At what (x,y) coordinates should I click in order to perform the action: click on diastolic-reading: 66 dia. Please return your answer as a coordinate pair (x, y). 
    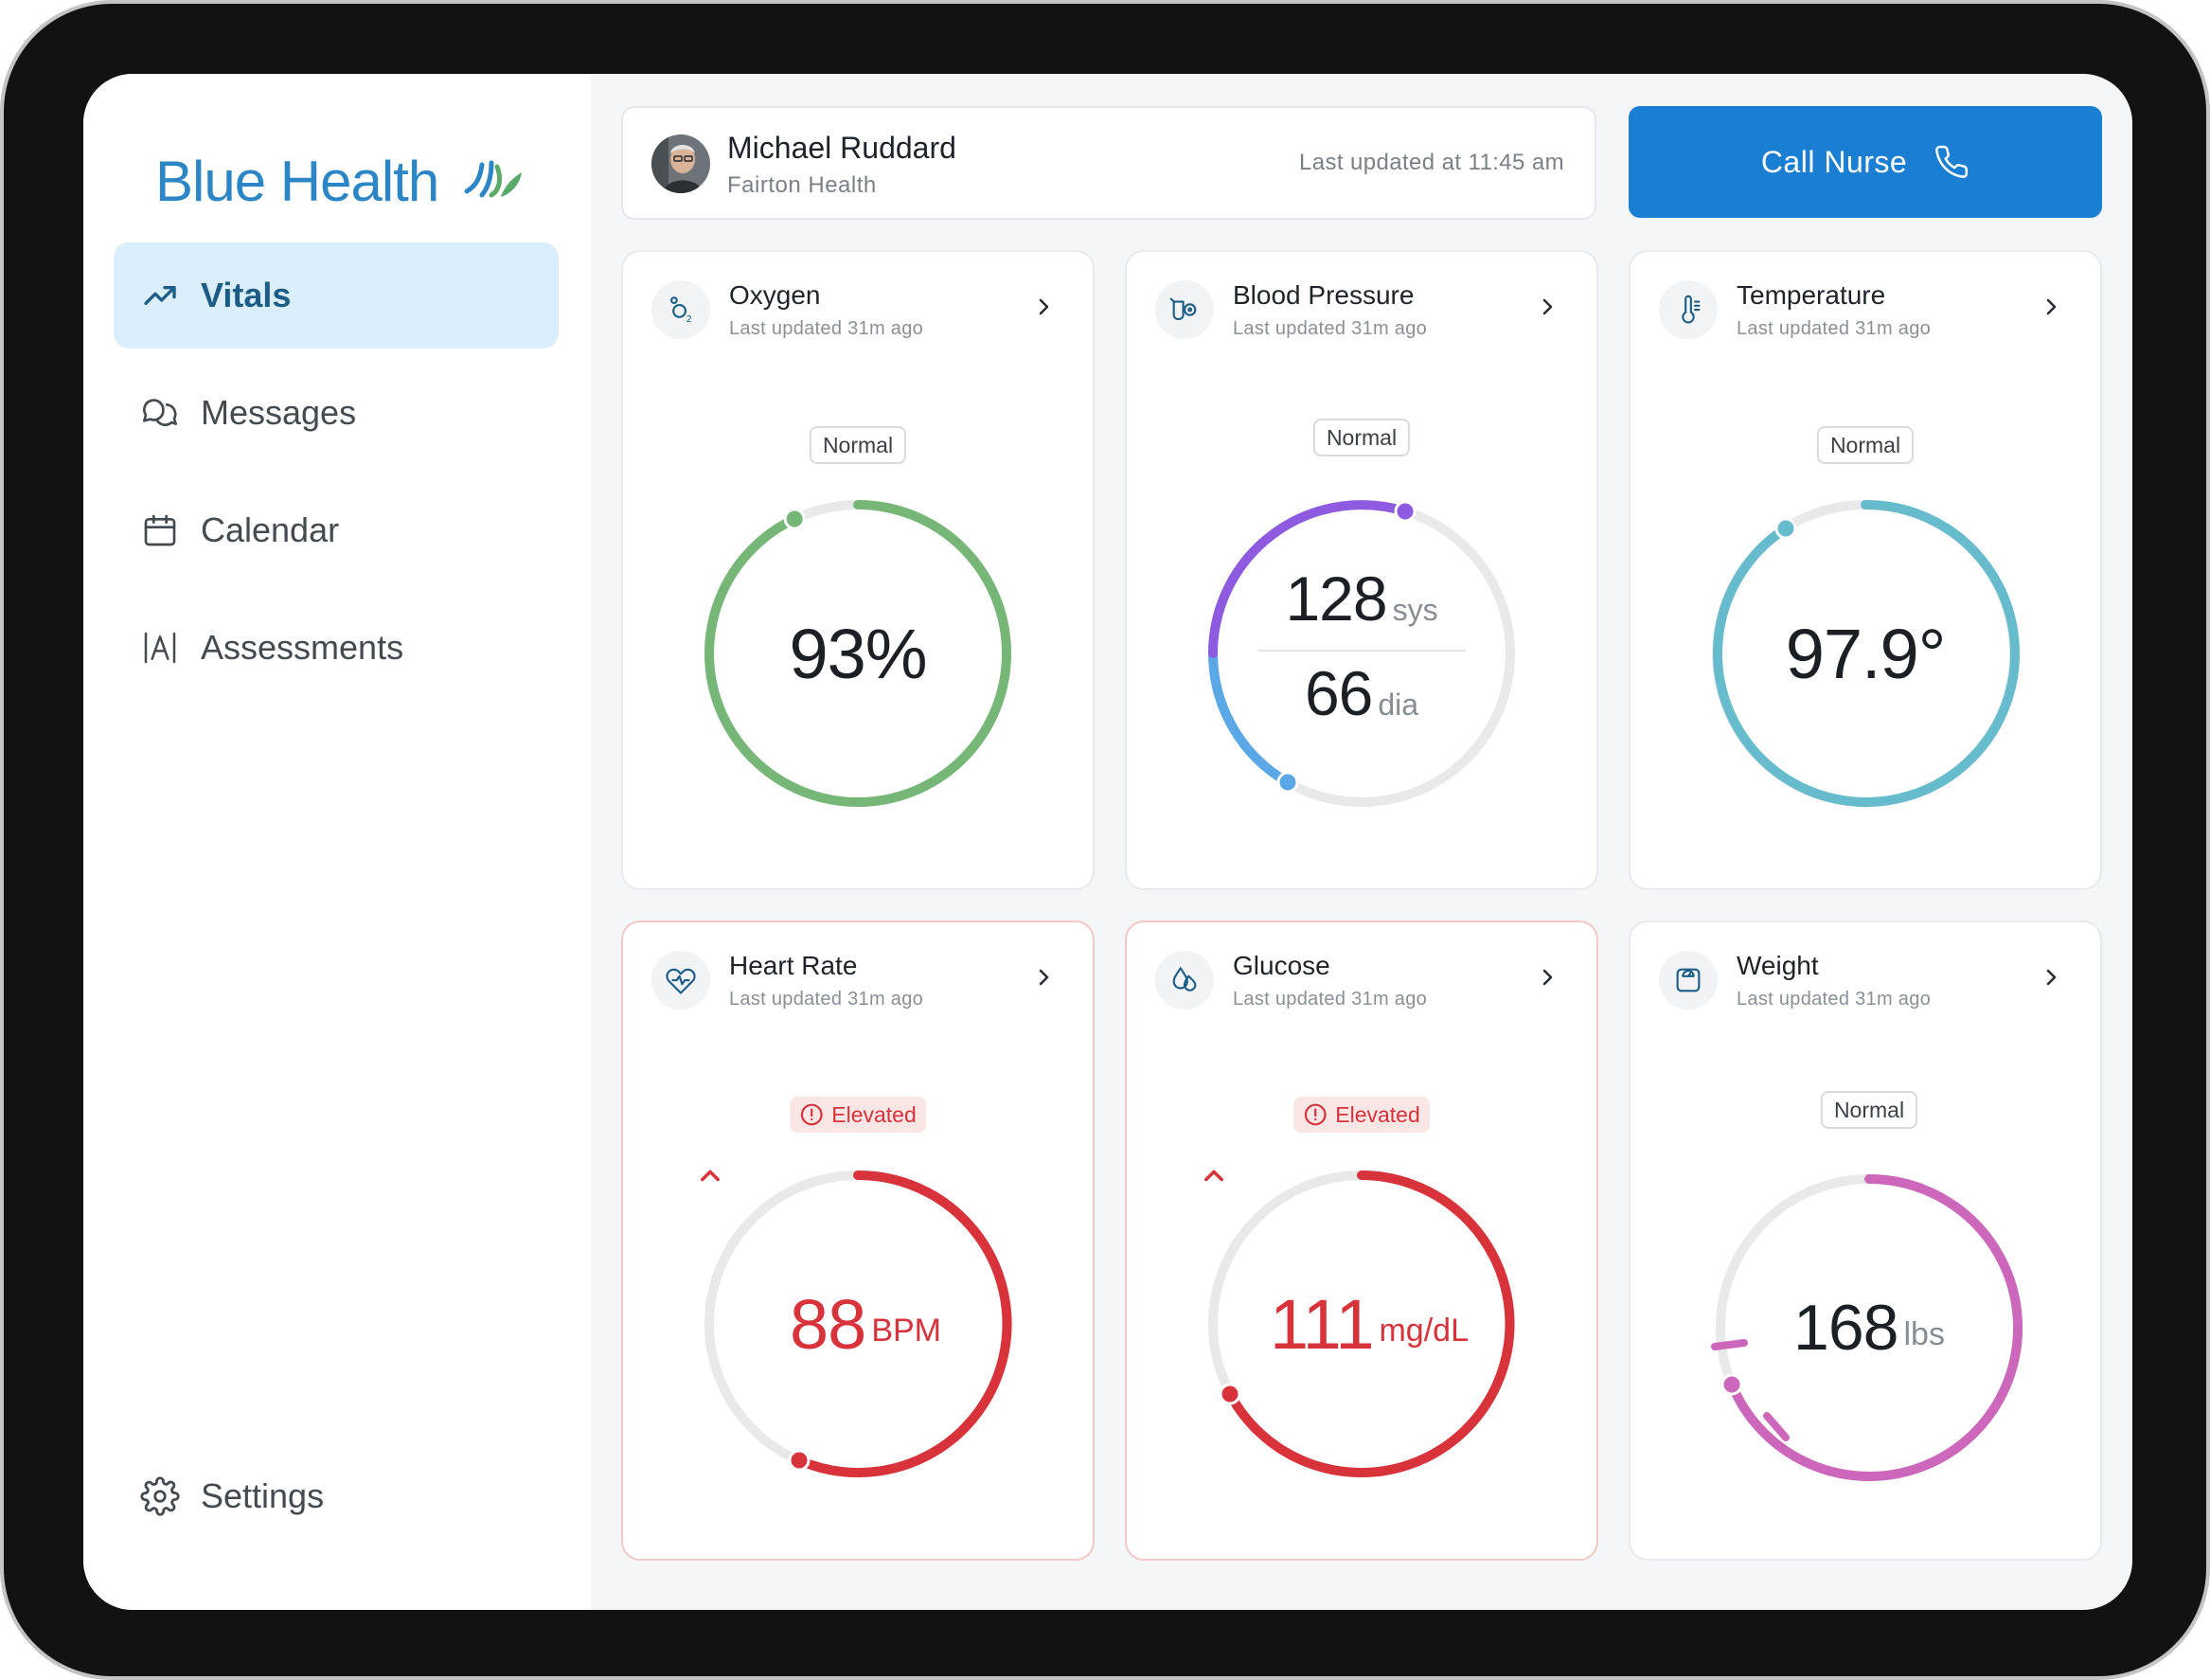
    Looking at the image, I should click on (1362, 693).